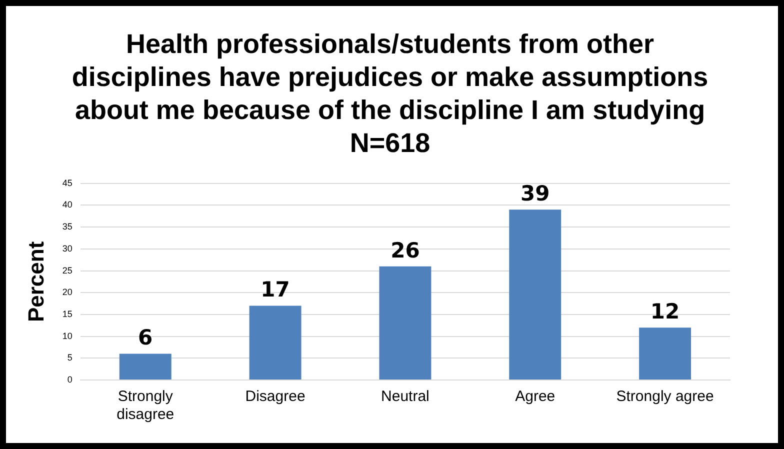 The image size is (784, 449). Describe the element at coordinates (405, 250) in the screenshot. I see `data-label: 26` at that location.